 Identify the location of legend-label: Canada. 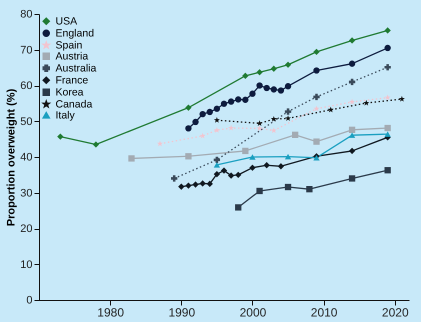
(74, 104).